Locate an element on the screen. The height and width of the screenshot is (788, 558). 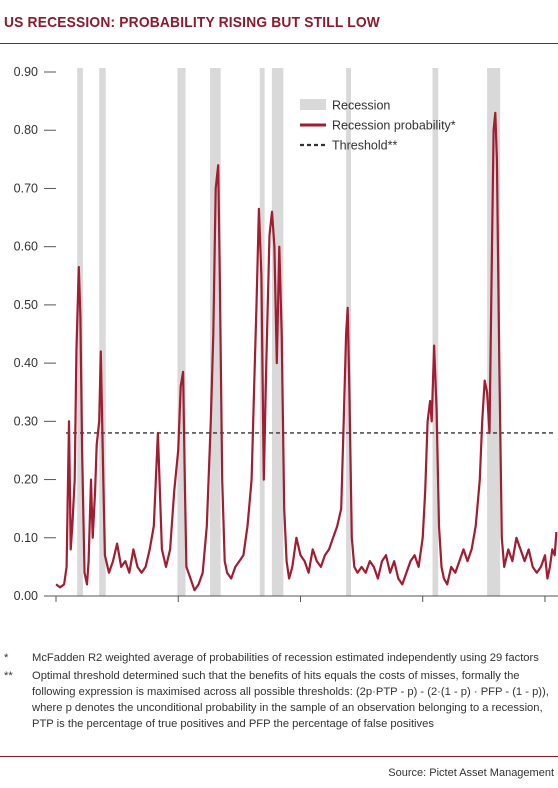
y-axis: 0.00 0.10 0.20 0.30 0.40 0.50 0.60 0.70 0.80 0.90 is located at coordinates (35, 334).